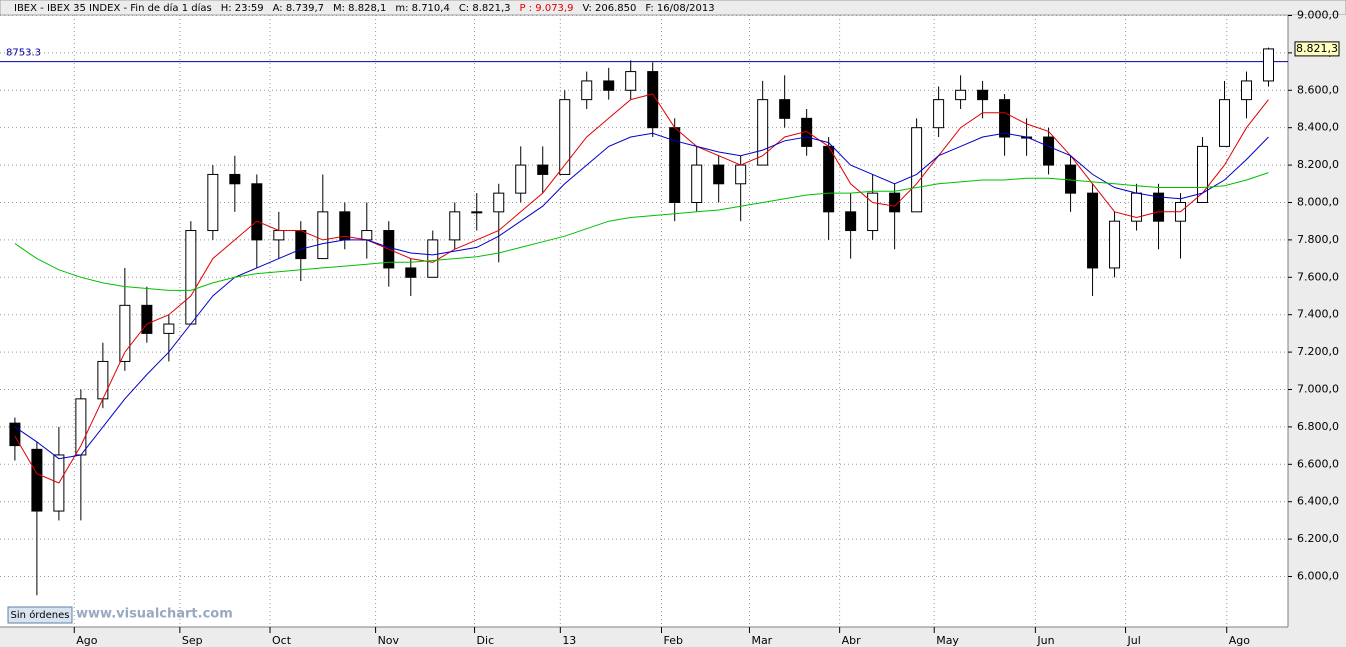 This screenshot has height=647, width=1346. Describe the element at coordinates (1318, 89) in the screenshot. I see `y-tick-label: 8.600,0` at that location.